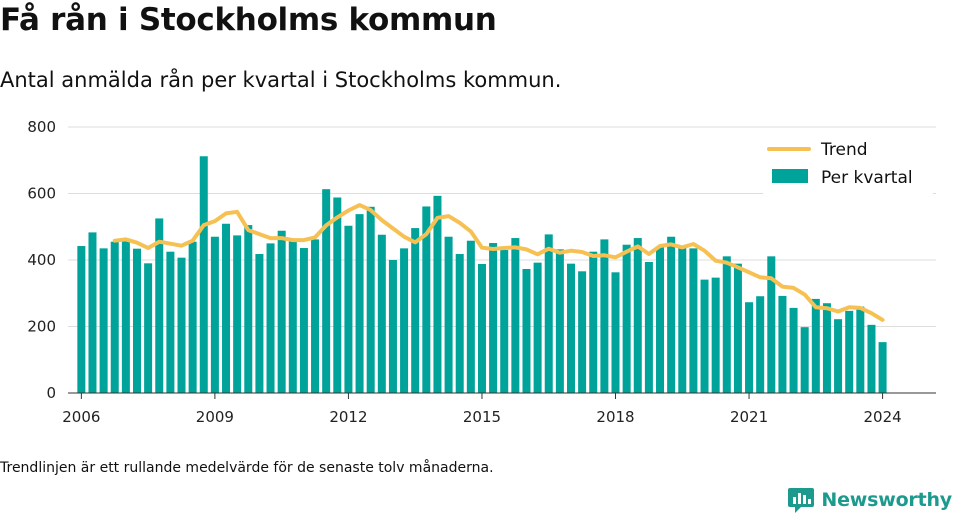 The height and width of the screenshot is (520, 960). Describe the element at coordinates (248, 20) in the screenshot. I see `chart-title: Få rån i Stockholms kommun` at that location.